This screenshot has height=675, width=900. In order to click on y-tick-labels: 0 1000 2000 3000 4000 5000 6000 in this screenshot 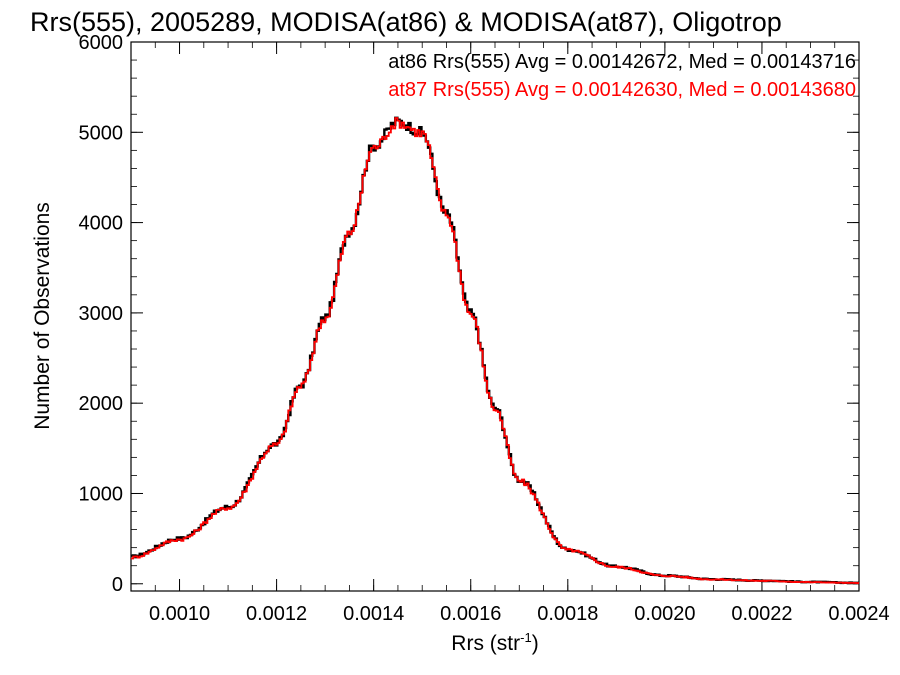, I will do `click(101, 314)`.